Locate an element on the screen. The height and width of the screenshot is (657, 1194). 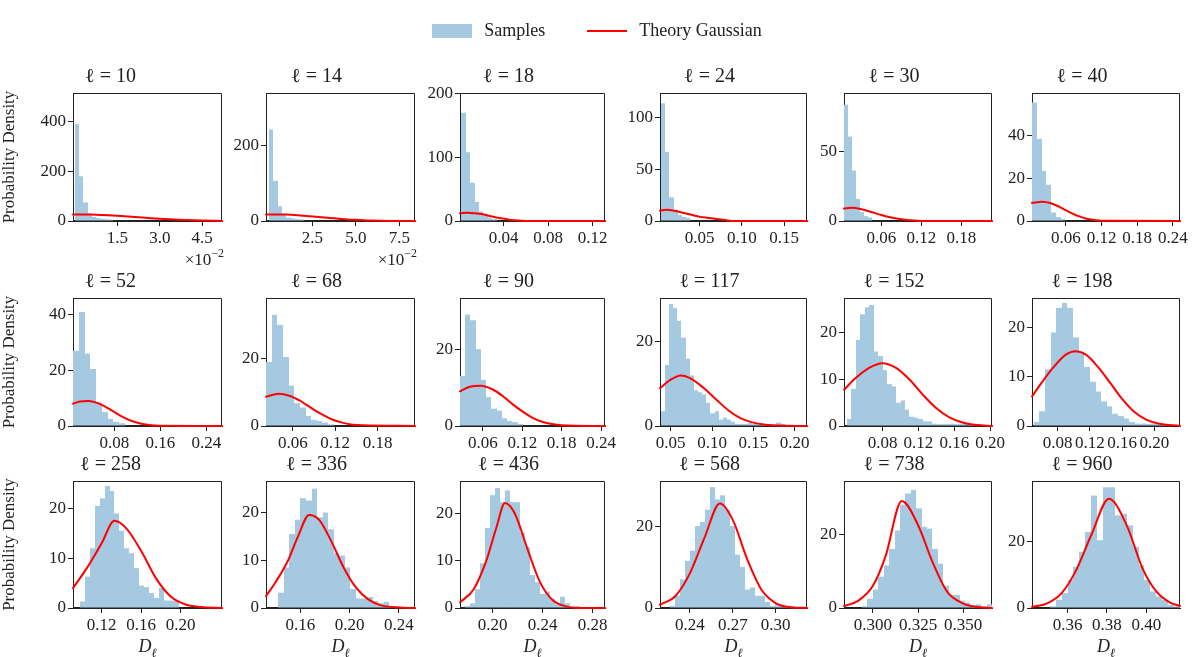
y-tick-label: 400 is located at coordinates (53, 121).